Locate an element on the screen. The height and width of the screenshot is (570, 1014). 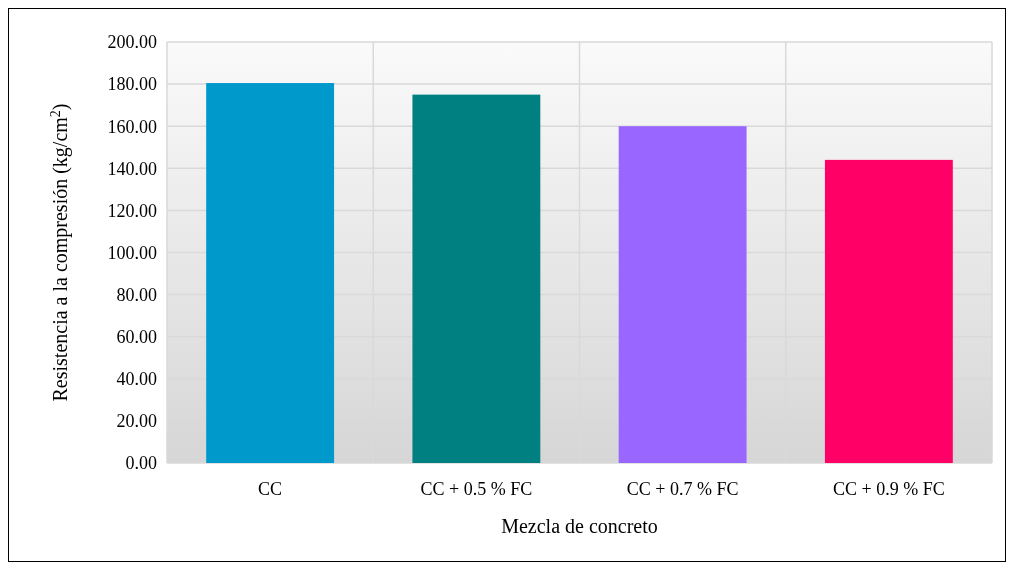
y-tick-label: 80.00 is located at coordinates (136, 294).